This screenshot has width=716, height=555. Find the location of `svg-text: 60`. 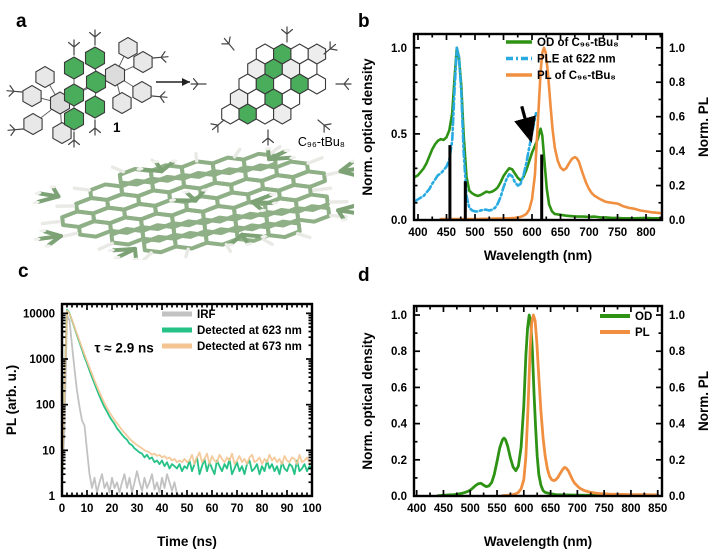

svg-text: 60 is located at coordinates (212, 509).